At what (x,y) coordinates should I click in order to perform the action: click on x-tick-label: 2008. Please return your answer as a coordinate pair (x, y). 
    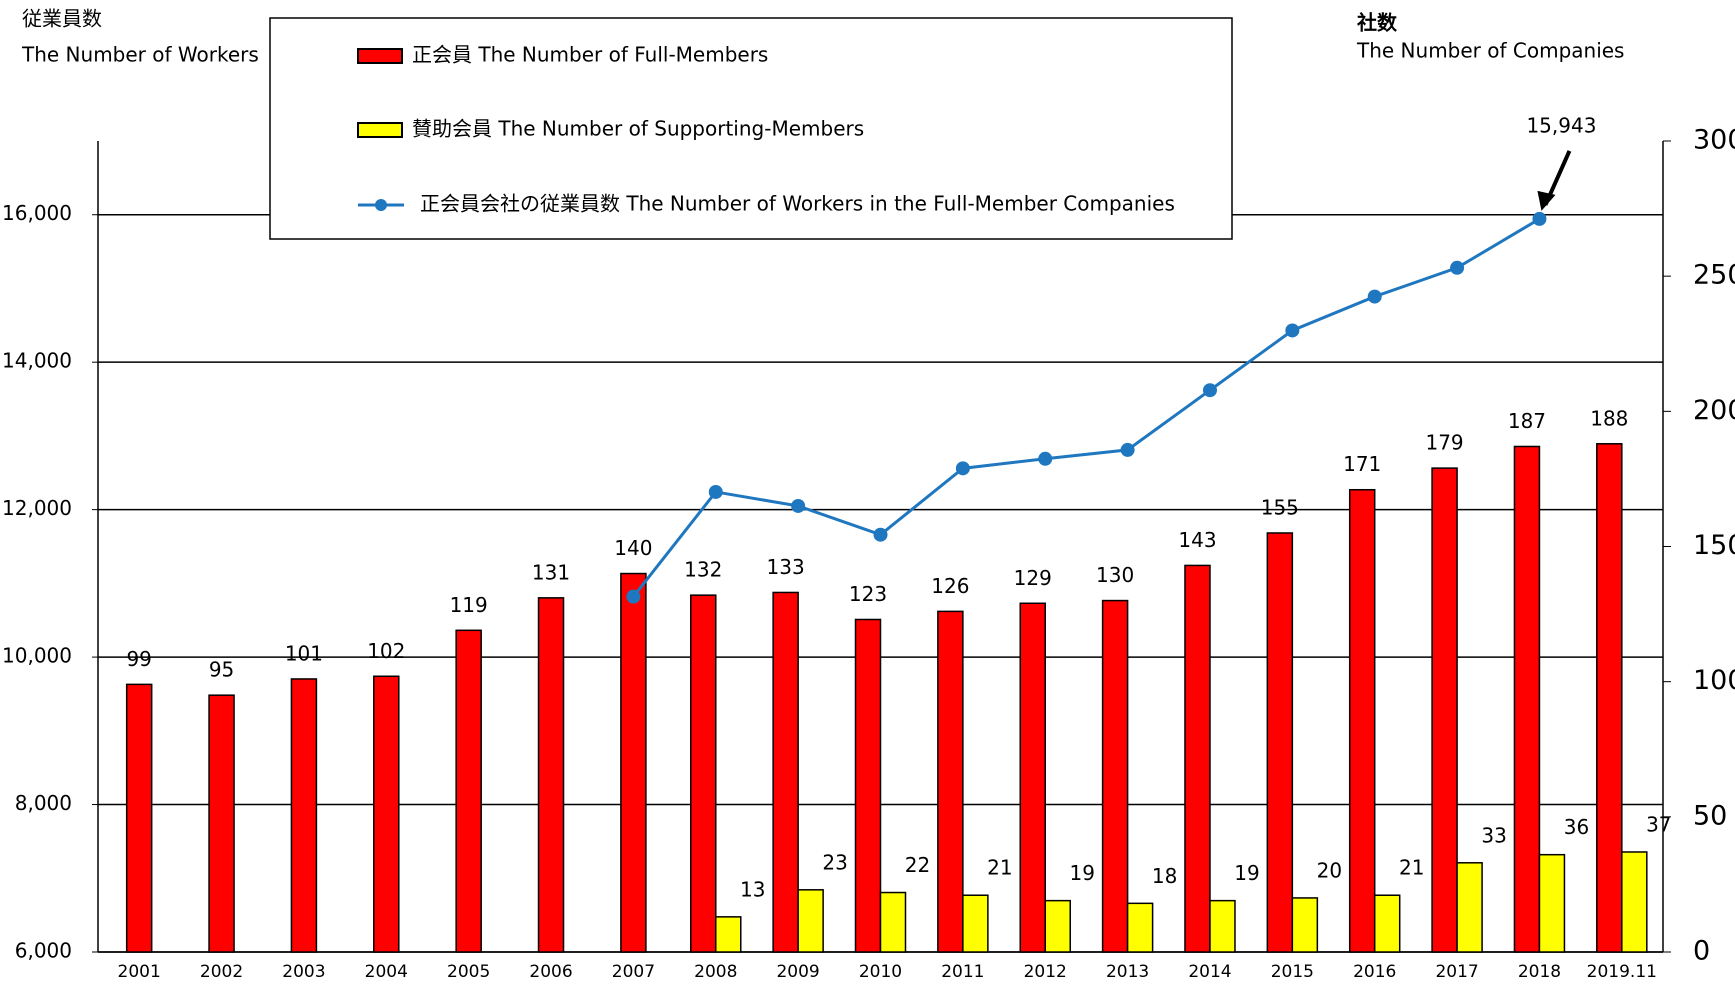
    Looking at the image, I should click on (715, 972).